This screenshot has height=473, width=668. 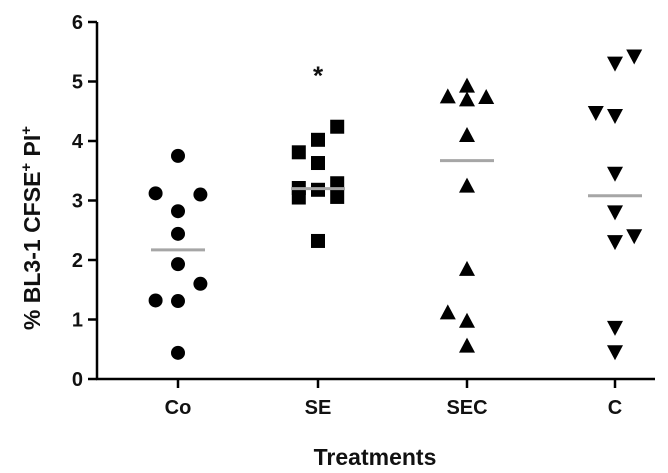 I want to click on x-tick-label: SE, so click(x=318, y=408).